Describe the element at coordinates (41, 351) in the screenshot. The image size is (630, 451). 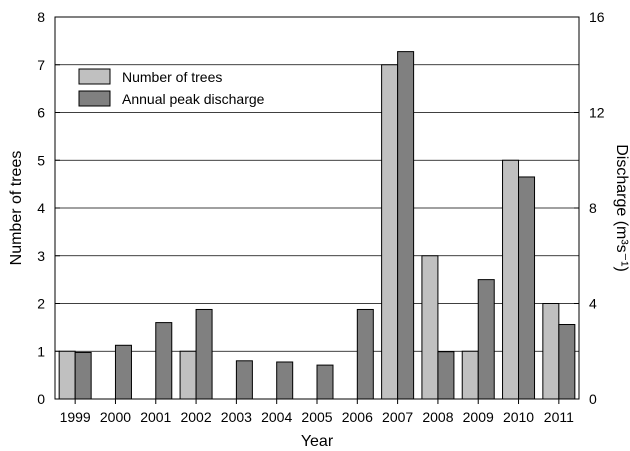
I see `left-tick-label-1: 1` at that location.